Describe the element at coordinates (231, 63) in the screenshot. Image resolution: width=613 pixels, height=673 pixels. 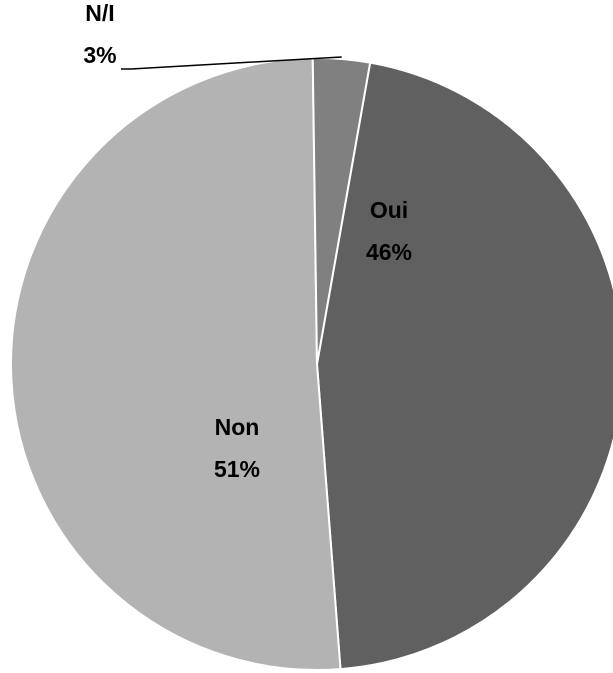
I see `leader-line-n-i` at that location.